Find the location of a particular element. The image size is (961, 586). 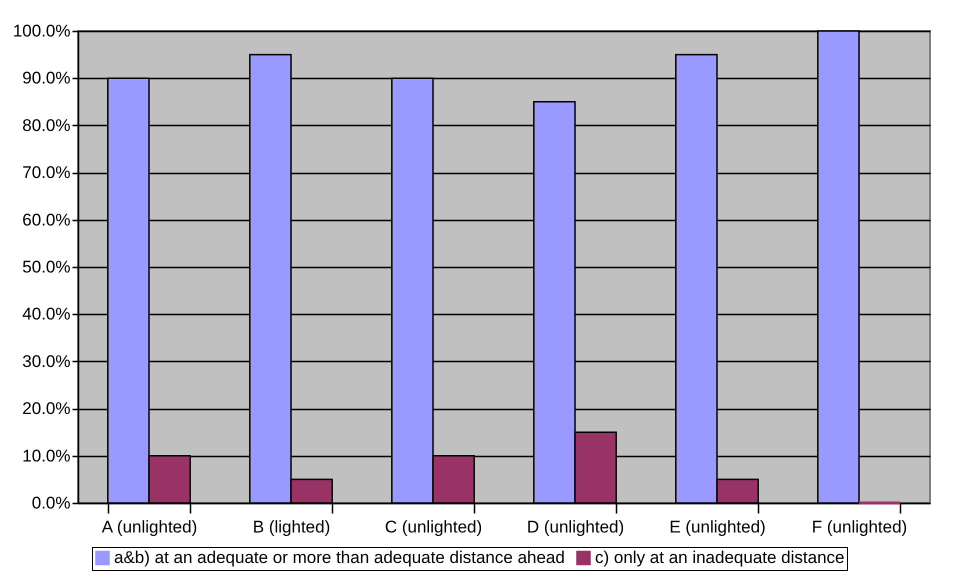

legend-label: a&b) at an adequate or more than adequate distance ahead is located at coordinates (339, 557).